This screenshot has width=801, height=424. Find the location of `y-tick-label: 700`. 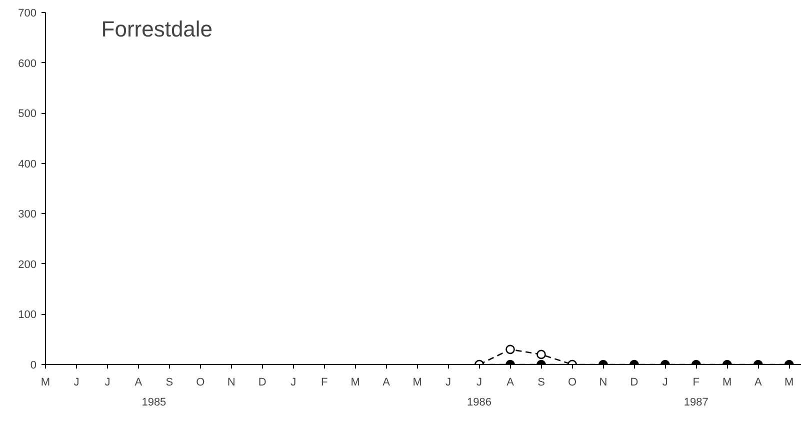

y-tick-label: 700 is located at coordinates (27, 14).